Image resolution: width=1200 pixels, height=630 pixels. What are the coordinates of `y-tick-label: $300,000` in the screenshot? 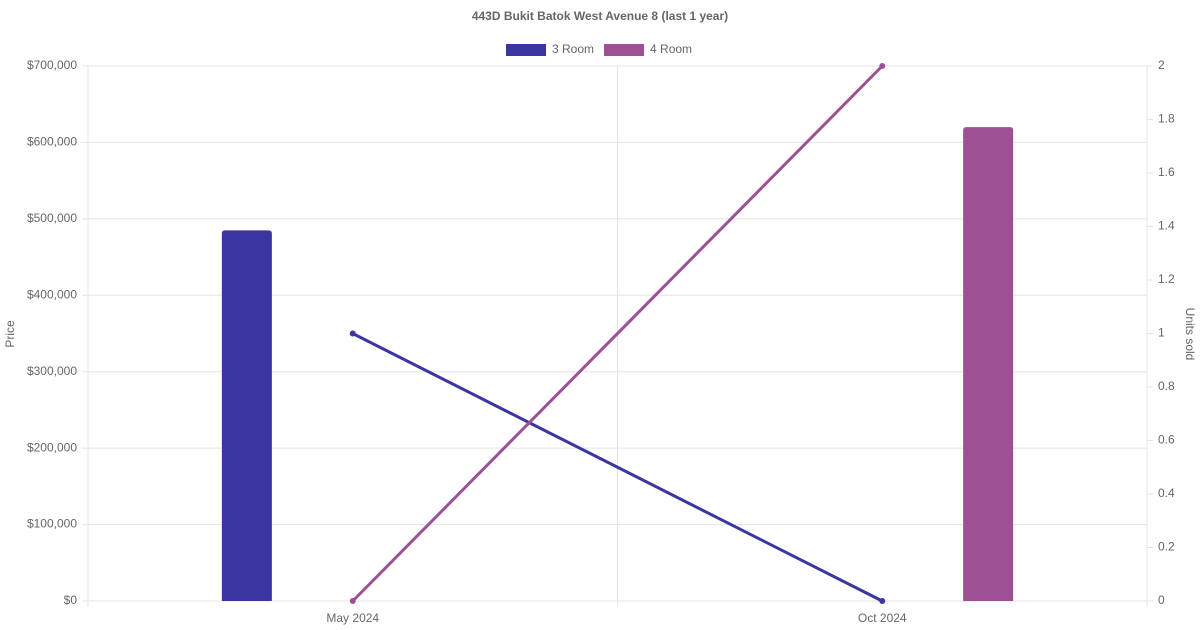 It's located at (52, 371).